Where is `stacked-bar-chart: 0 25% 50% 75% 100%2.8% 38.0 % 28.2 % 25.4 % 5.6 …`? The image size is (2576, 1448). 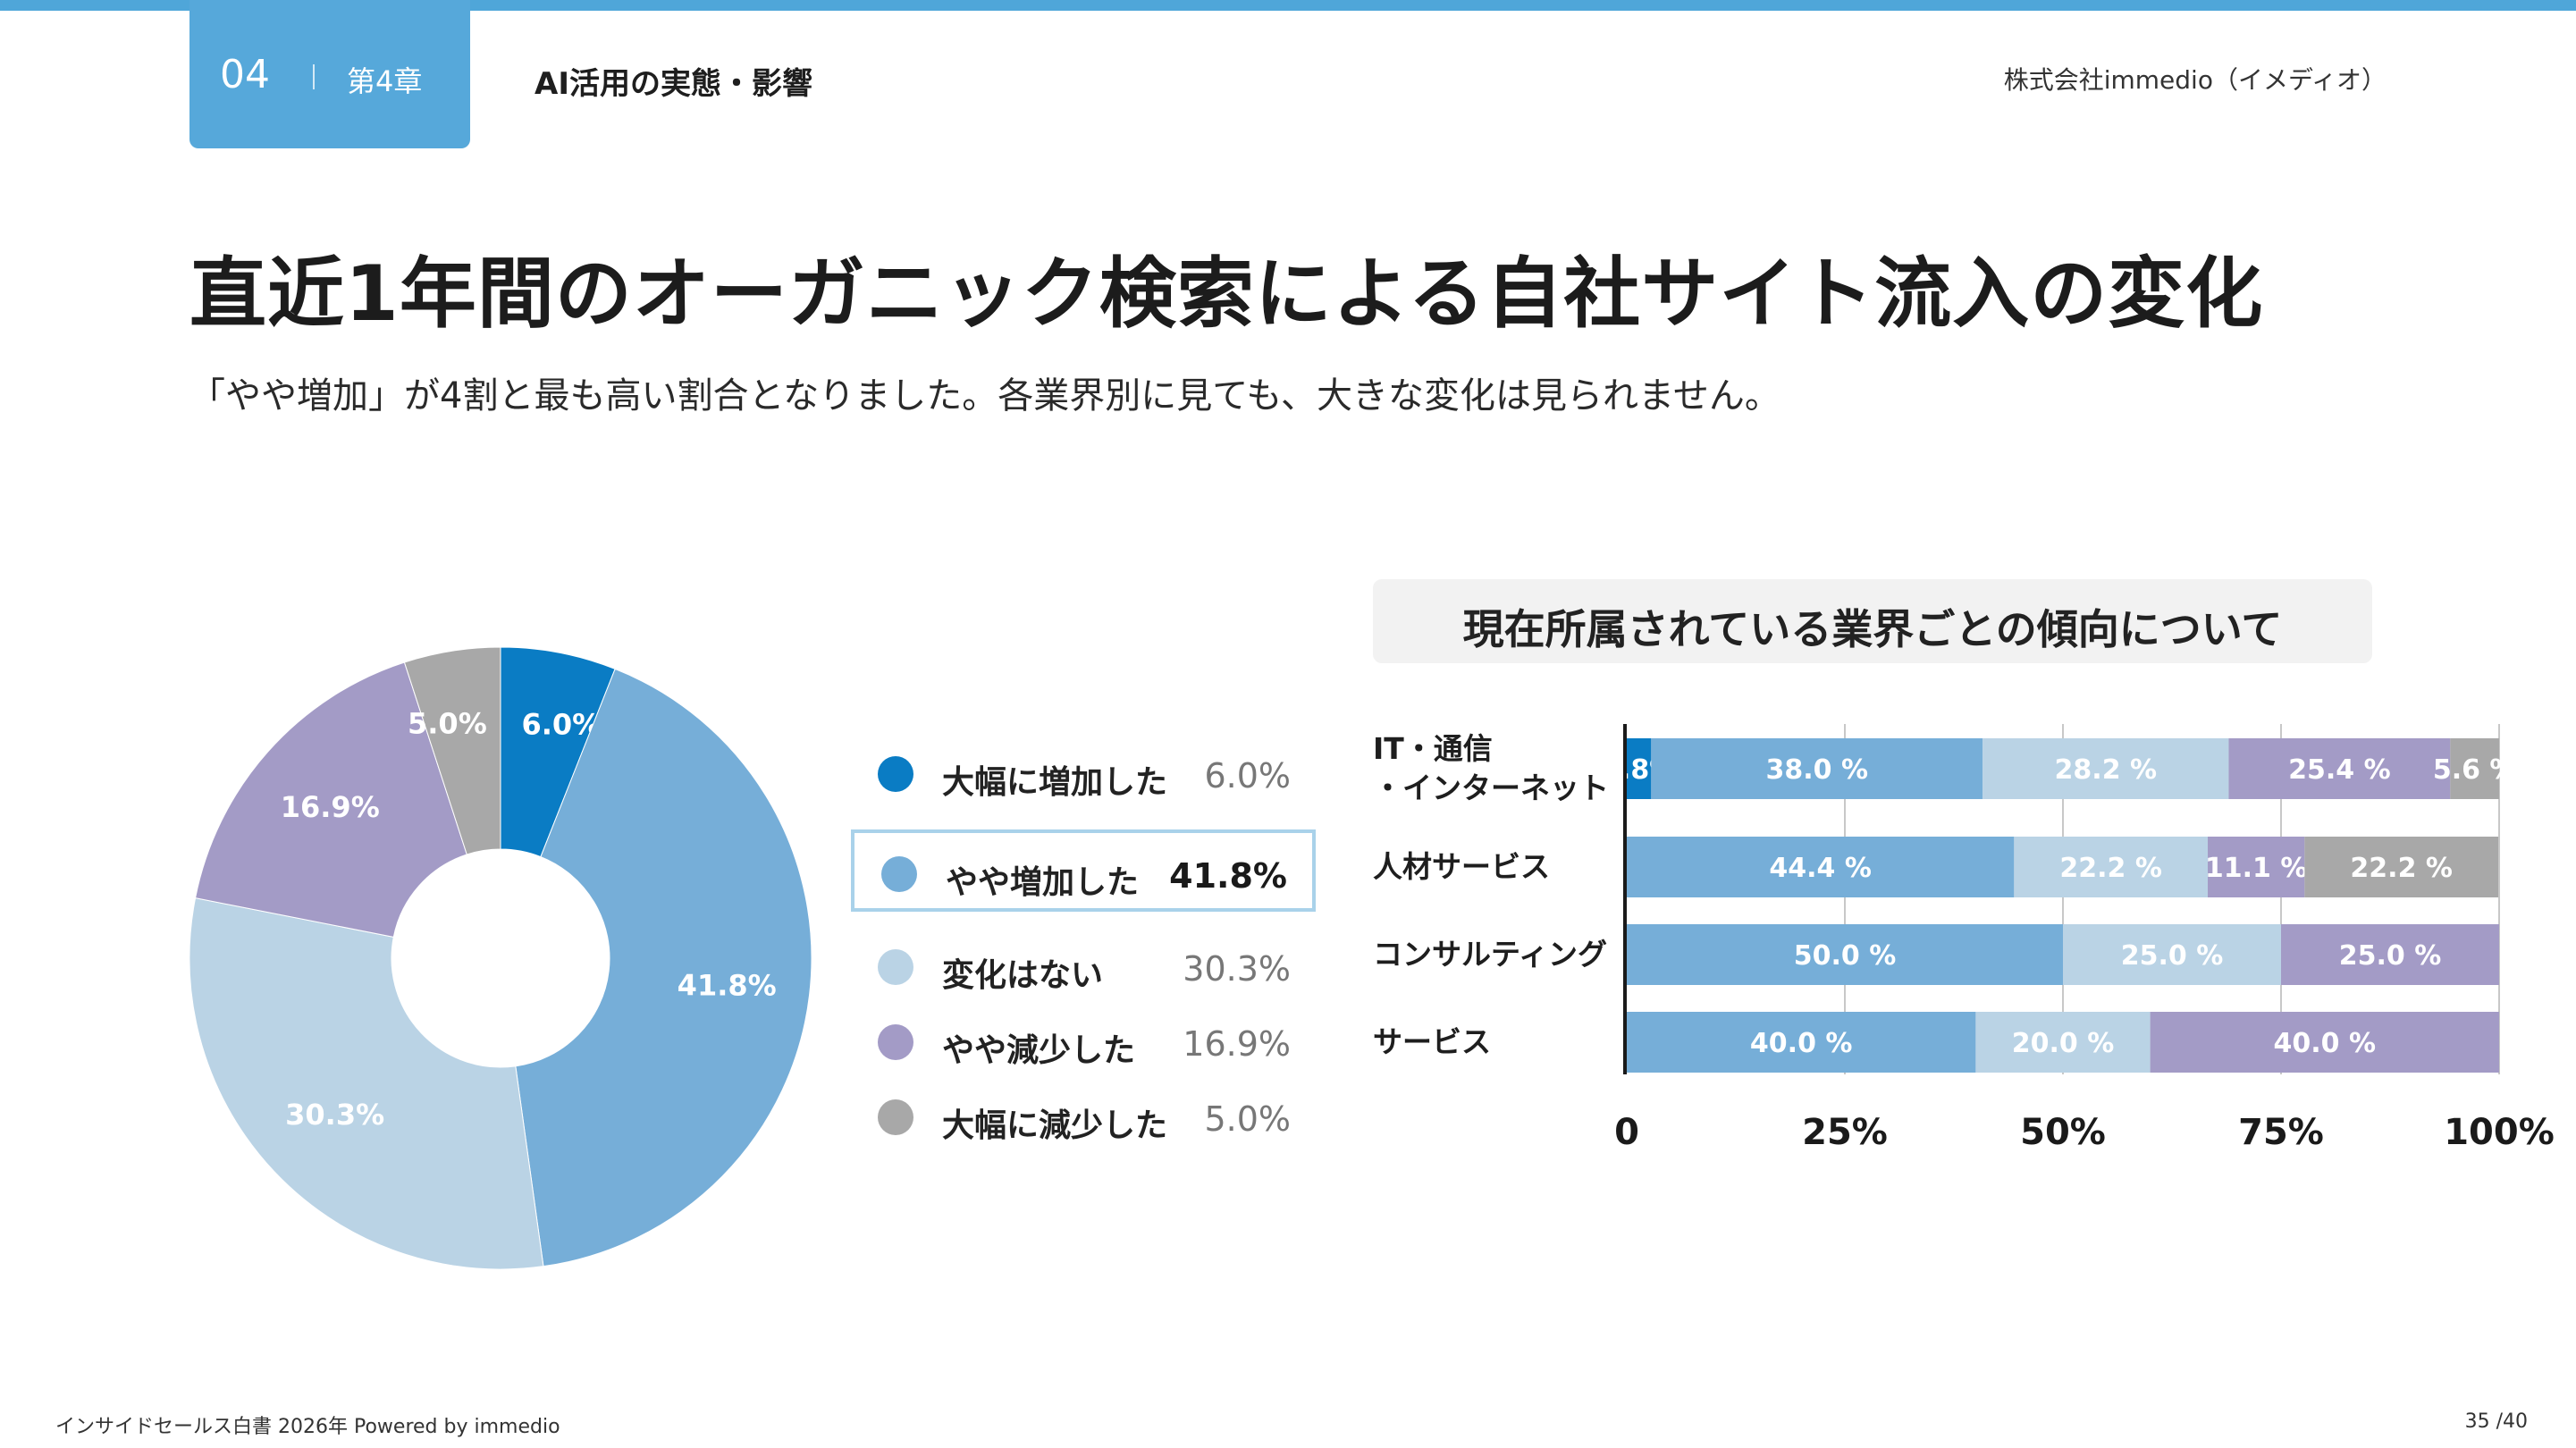
stacked-bar-chart: 0 25% 50% 75% 100%2.8% 38.0 % 28.2 % 25.4 % 5.6 … is located at coordinates (1964, 938).